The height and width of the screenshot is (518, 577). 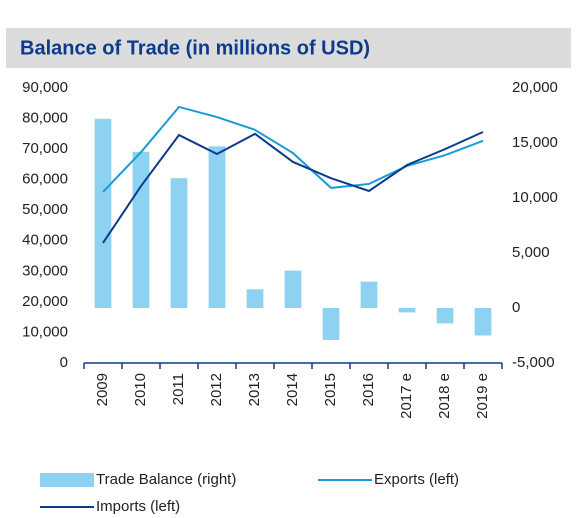 I want to click on x-tick-label: 2013, so click(x=254, y=389).